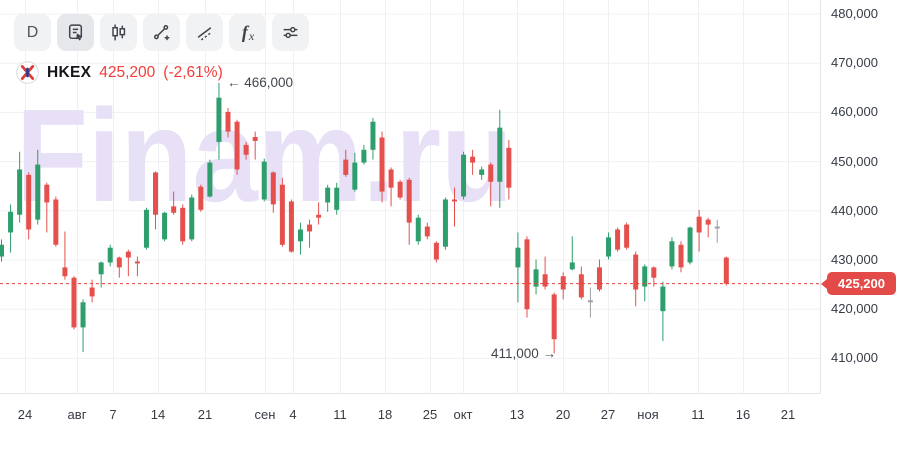  Describe the element at coordinates (69, 72) in the screenshot. I see `symbol-ticker: HKEX` at that location.